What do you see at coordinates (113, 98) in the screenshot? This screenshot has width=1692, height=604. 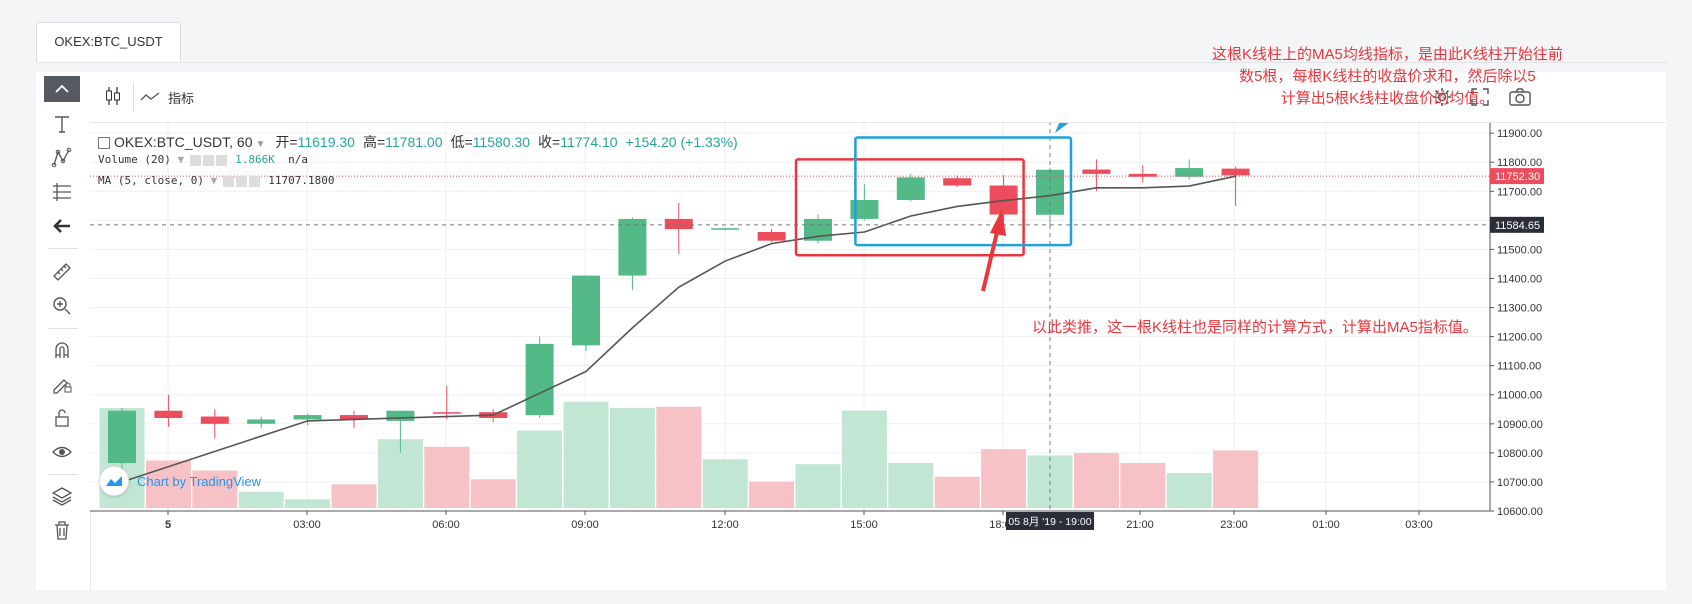 I see `candle-style-icon` at bounding box center [113, 98].